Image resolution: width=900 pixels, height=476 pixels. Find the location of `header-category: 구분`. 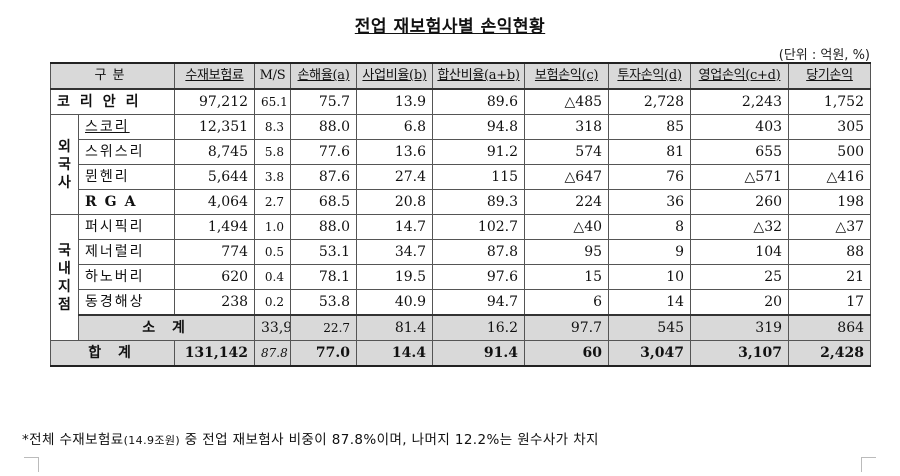

header-category: 구분 is located at coordinates (112, 76).